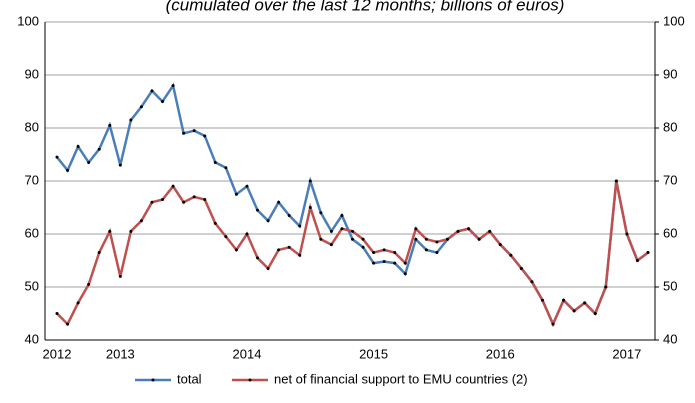  What do you see at coordinates (28, 20) in the screenshot?
I see `y-tick-label: 100` at bounding box center [28, 20].